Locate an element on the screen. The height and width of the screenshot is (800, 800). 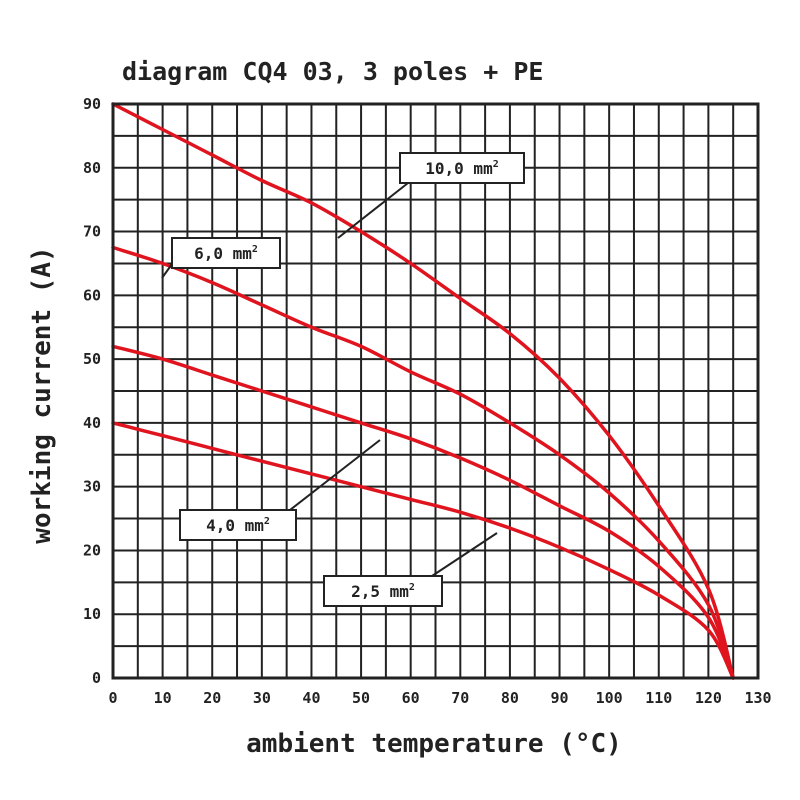
y-tick-label: 40 is located at coordinates (92, 423).